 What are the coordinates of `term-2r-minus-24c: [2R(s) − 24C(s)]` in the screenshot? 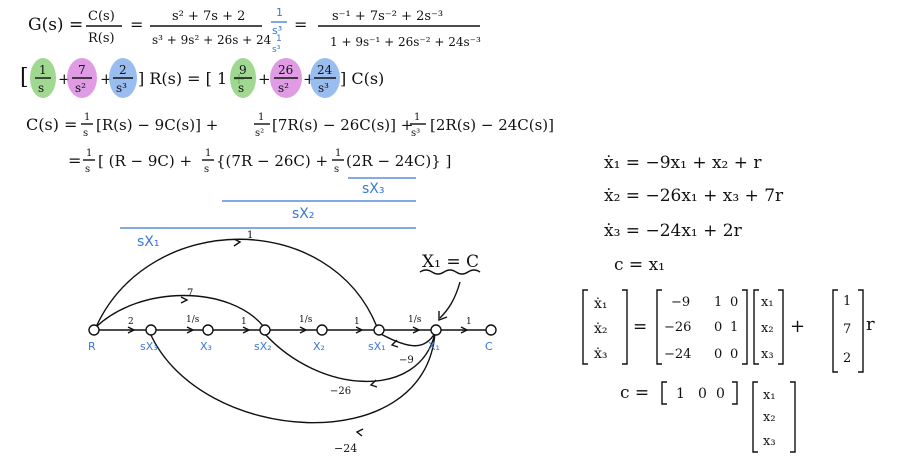 It's located at (492, 125).